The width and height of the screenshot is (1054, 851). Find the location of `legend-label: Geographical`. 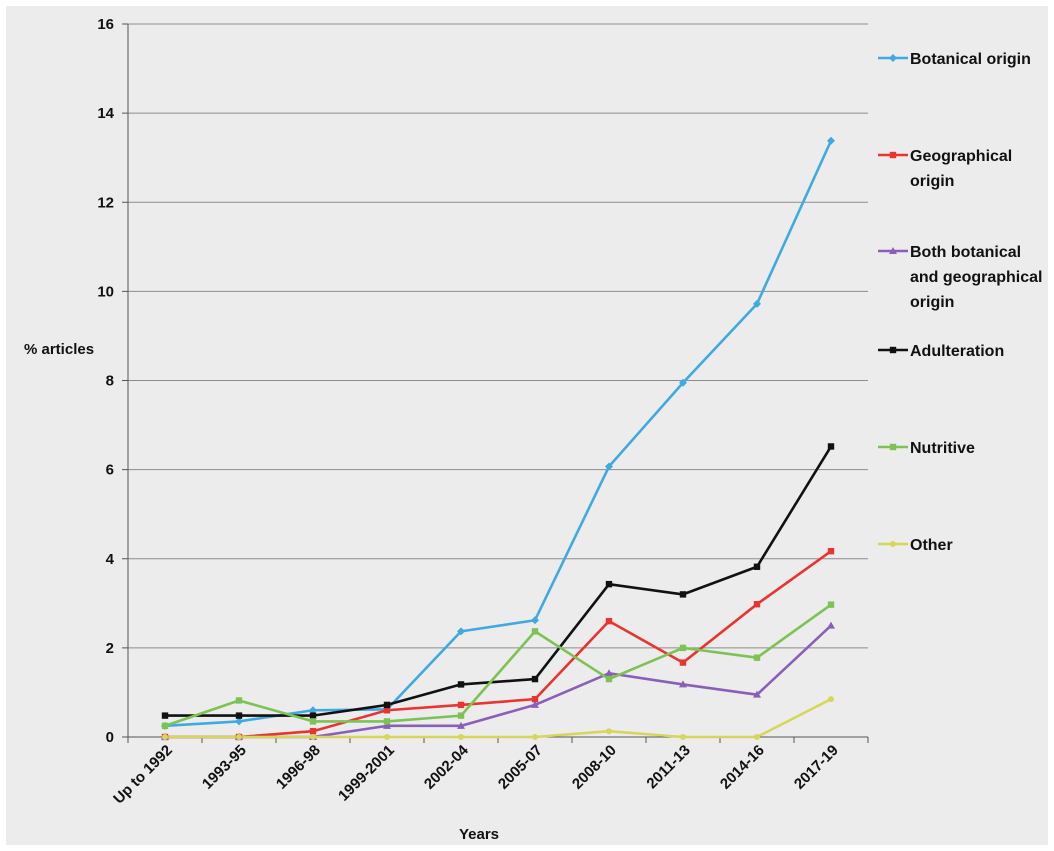

legend-label: Geographical is located at coordinates (961, 156).